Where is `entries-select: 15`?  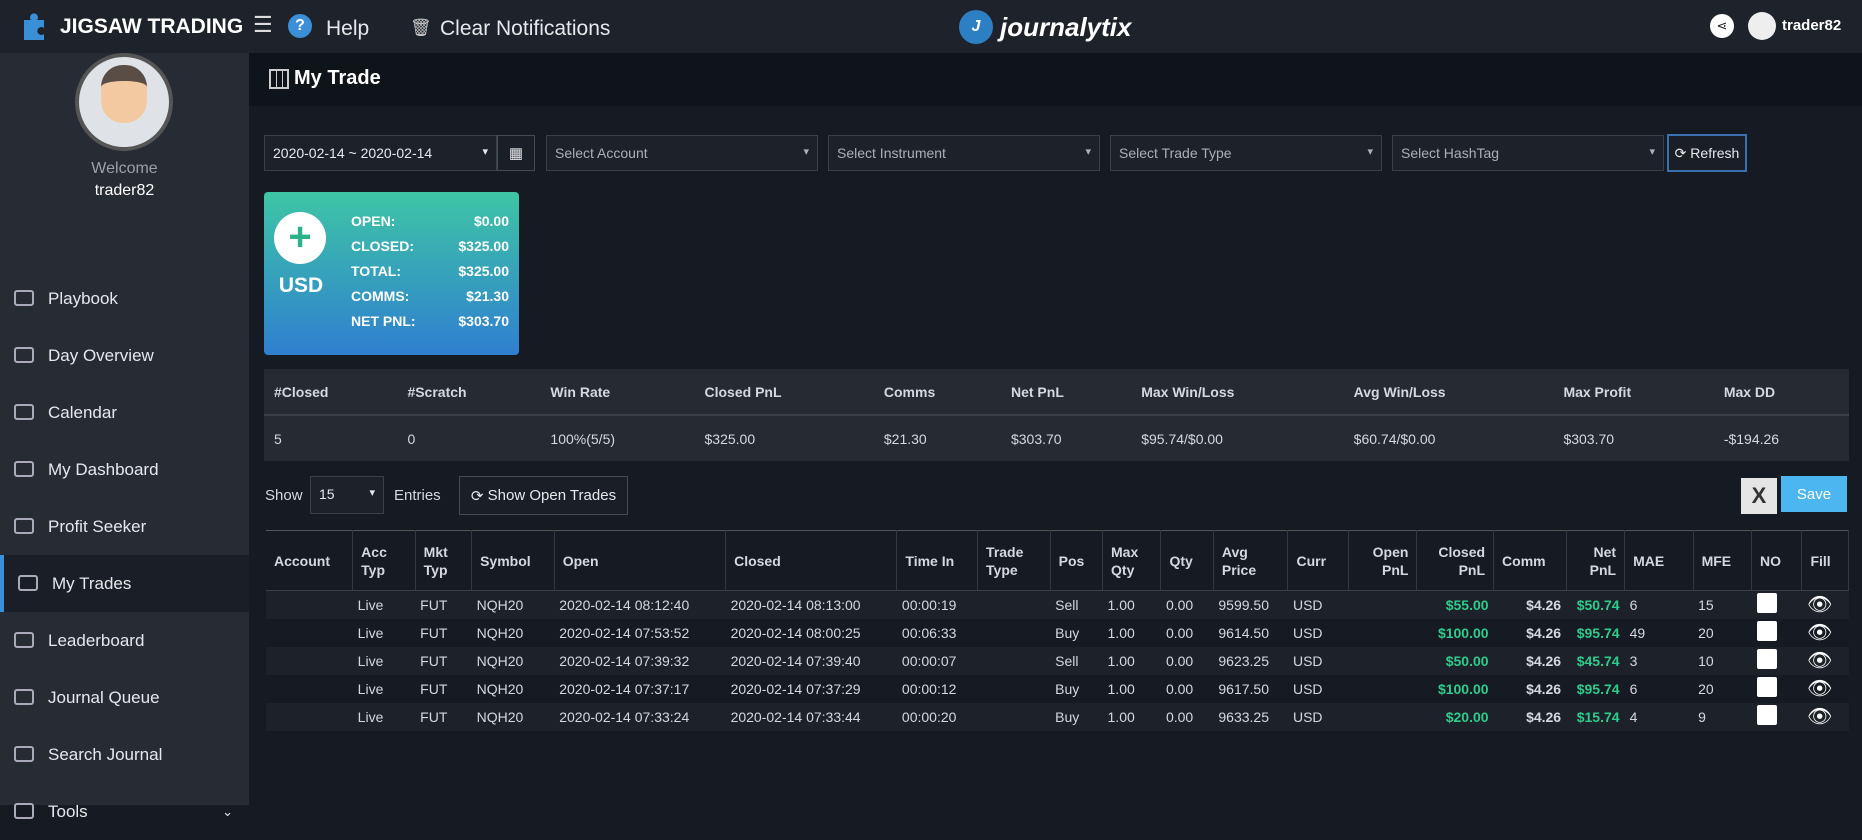
entries-select: 15 is located at coordinates (347, 495).